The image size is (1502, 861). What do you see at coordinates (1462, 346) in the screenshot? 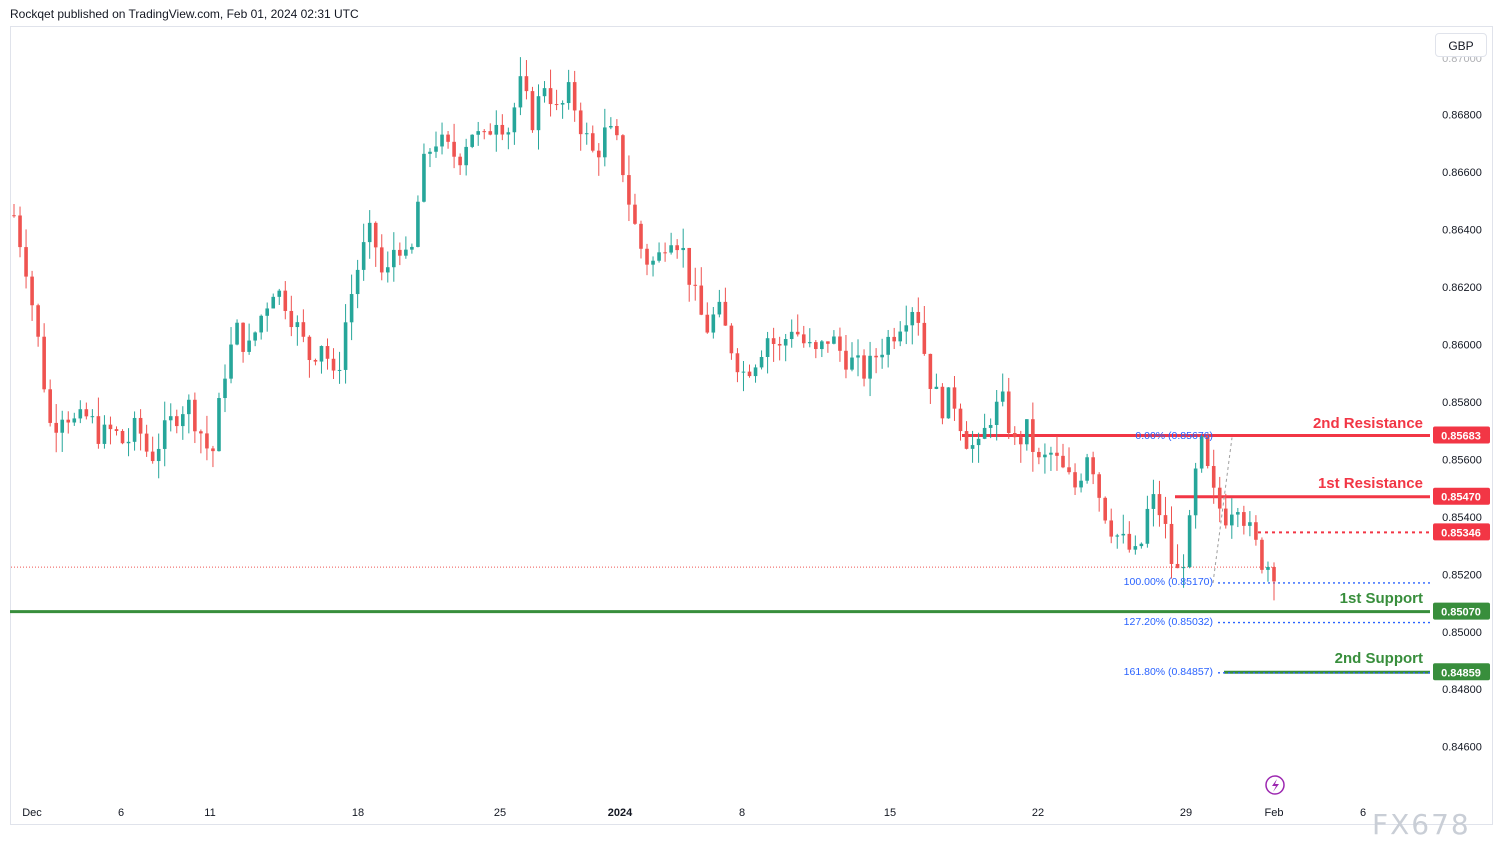
I see `y-tick-label: 0.86000` at bounding box center [1462, 346].